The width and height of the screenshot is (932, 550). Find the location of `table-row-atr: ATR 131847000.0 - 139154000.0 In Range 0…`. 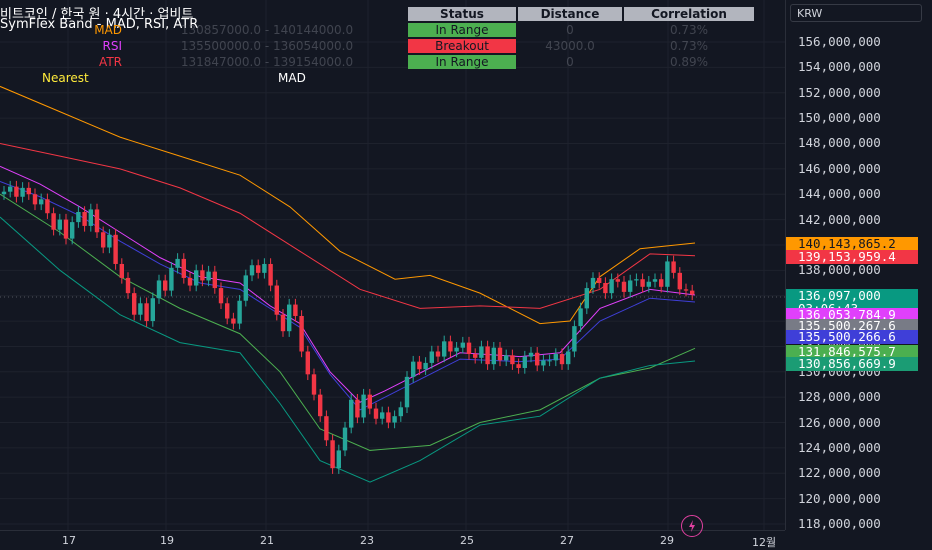

table-row-atr: ATR 131847000.0 - 139154000.0 In Range 0… is located at coordinates (378, 62).